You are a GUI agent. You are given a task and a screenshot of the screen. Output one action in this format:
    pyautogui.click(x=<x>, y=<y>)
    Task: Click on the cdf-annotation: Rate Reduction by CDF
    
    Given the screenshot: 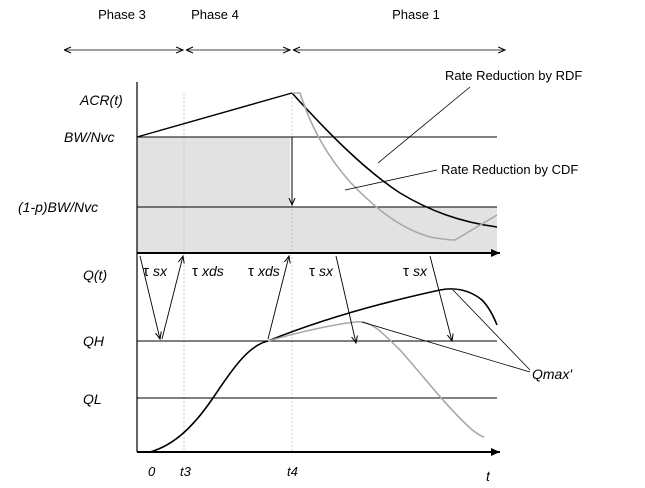 What is the action you would take?
    pyautogui.click(x=509, y=169)
    